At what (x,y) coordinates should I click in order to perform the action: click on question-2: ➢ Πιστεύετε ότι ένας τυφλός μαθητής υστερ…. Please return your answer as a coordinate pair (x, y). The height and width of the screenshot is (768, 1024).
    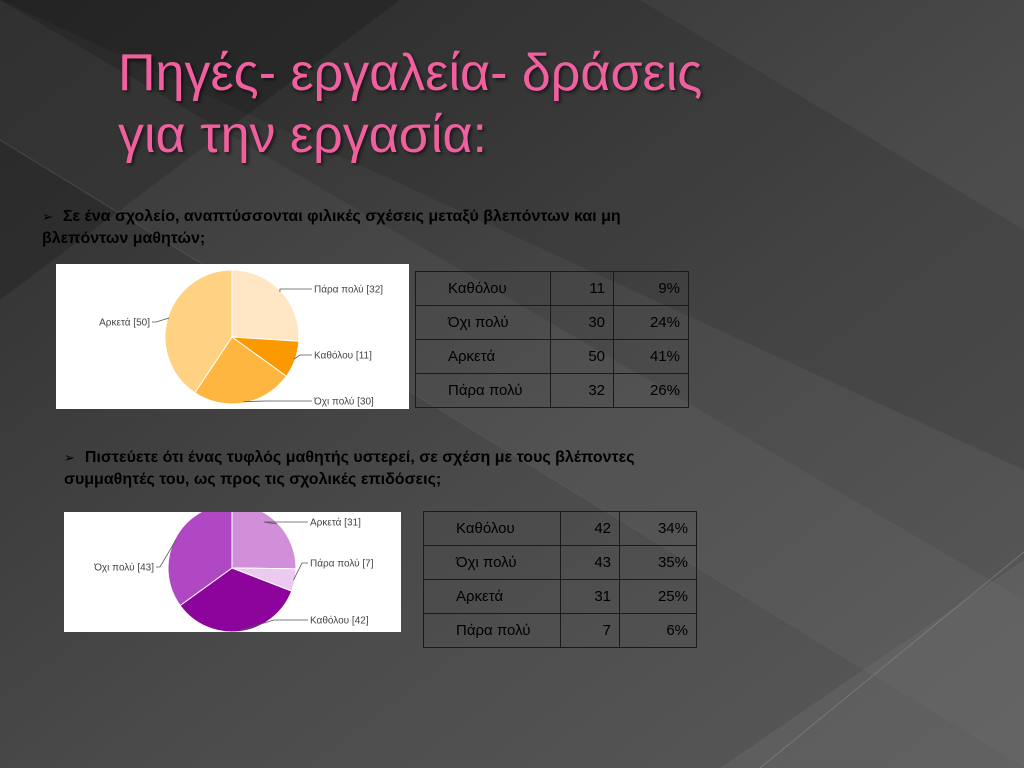
    Looking at the image, I should click on (364, 469).